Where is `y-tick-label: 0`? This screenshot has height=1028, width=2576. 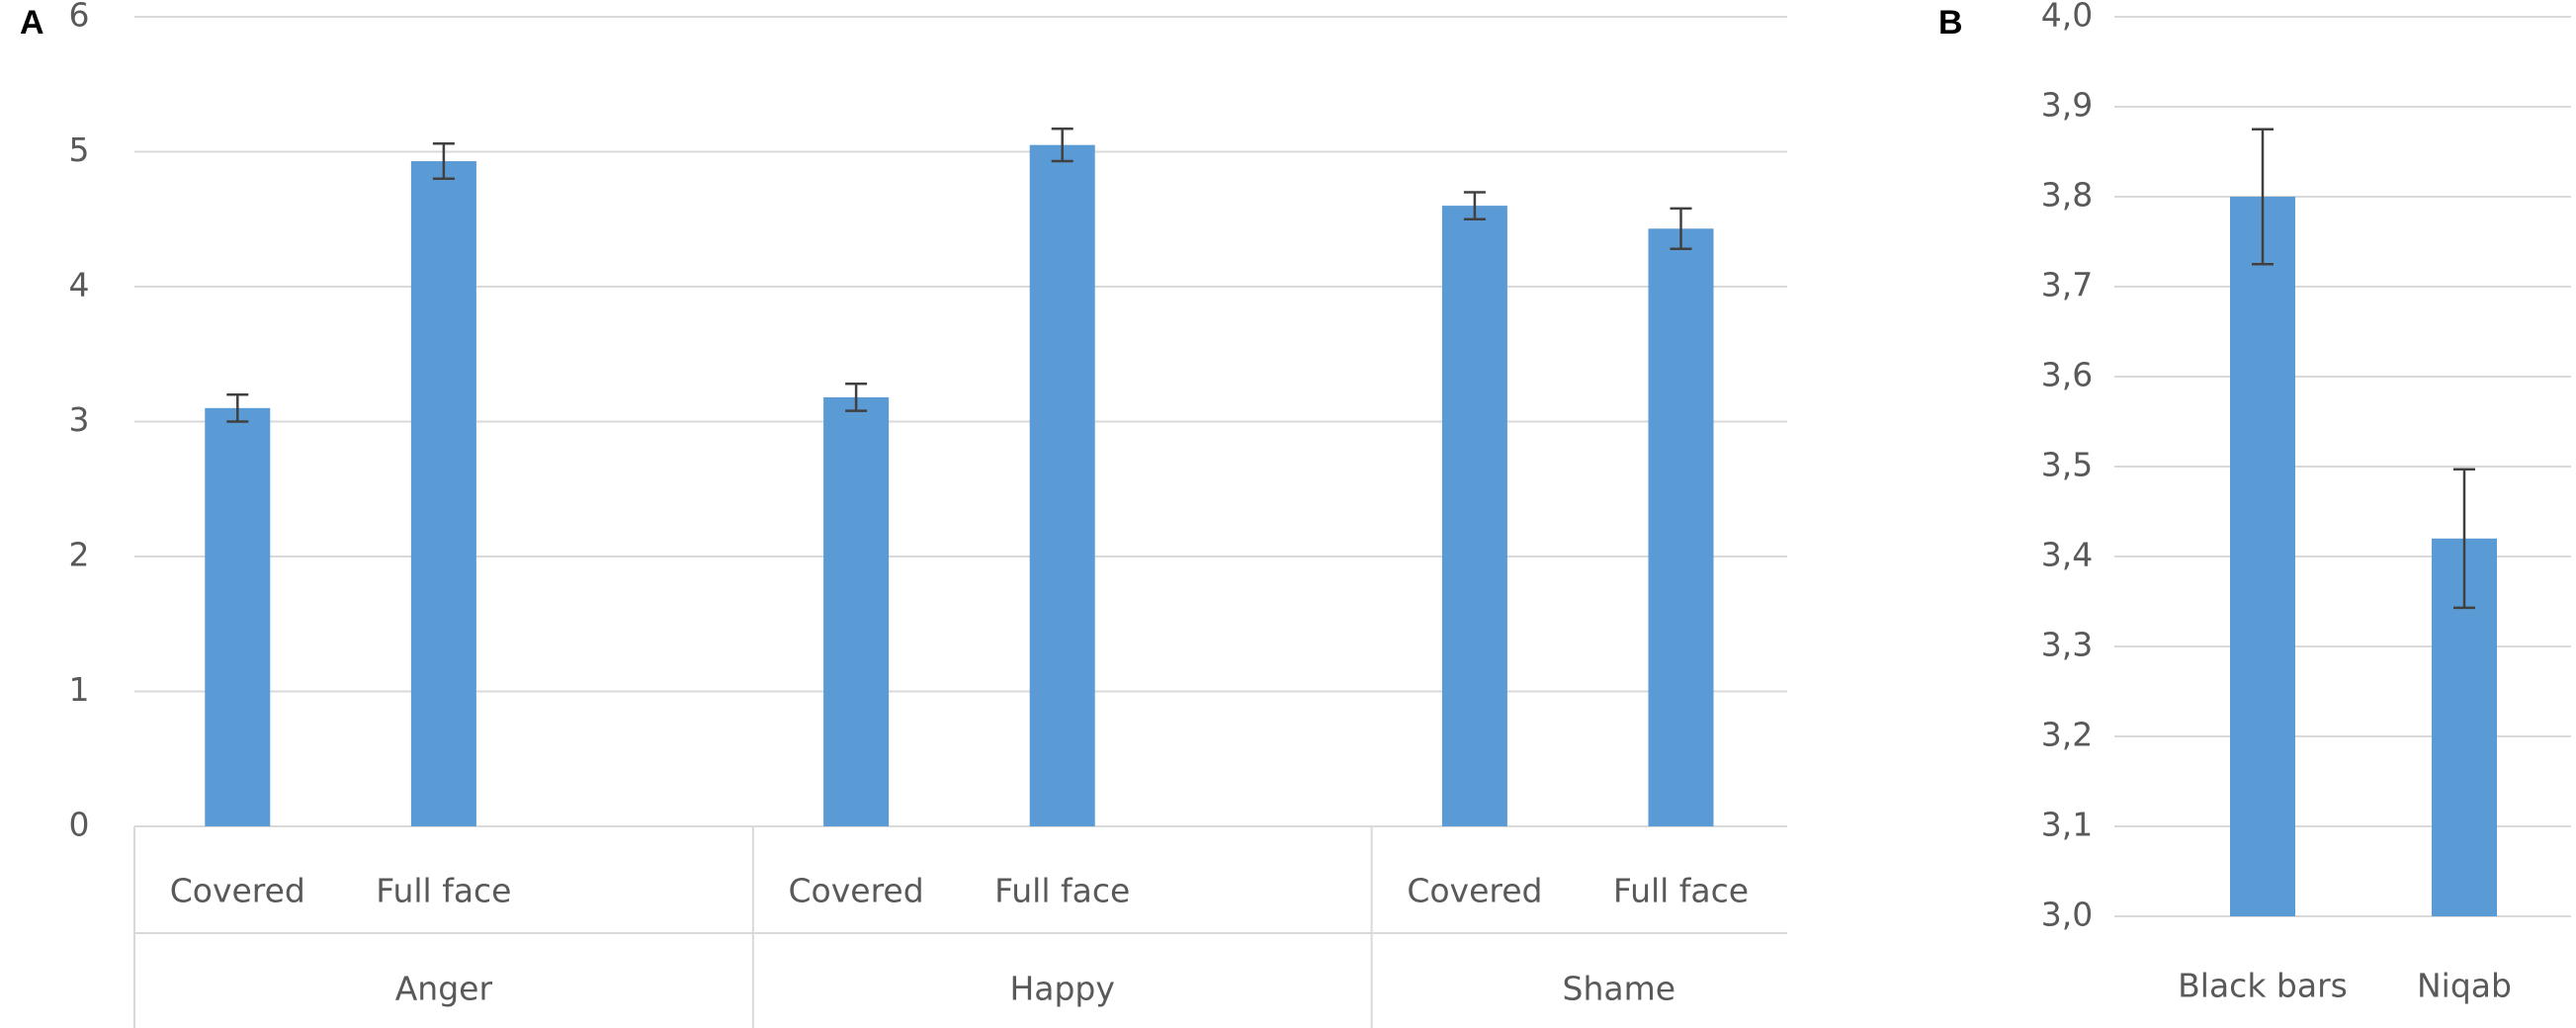 y-tick-label: 0 is located at coordinates (79, 825).